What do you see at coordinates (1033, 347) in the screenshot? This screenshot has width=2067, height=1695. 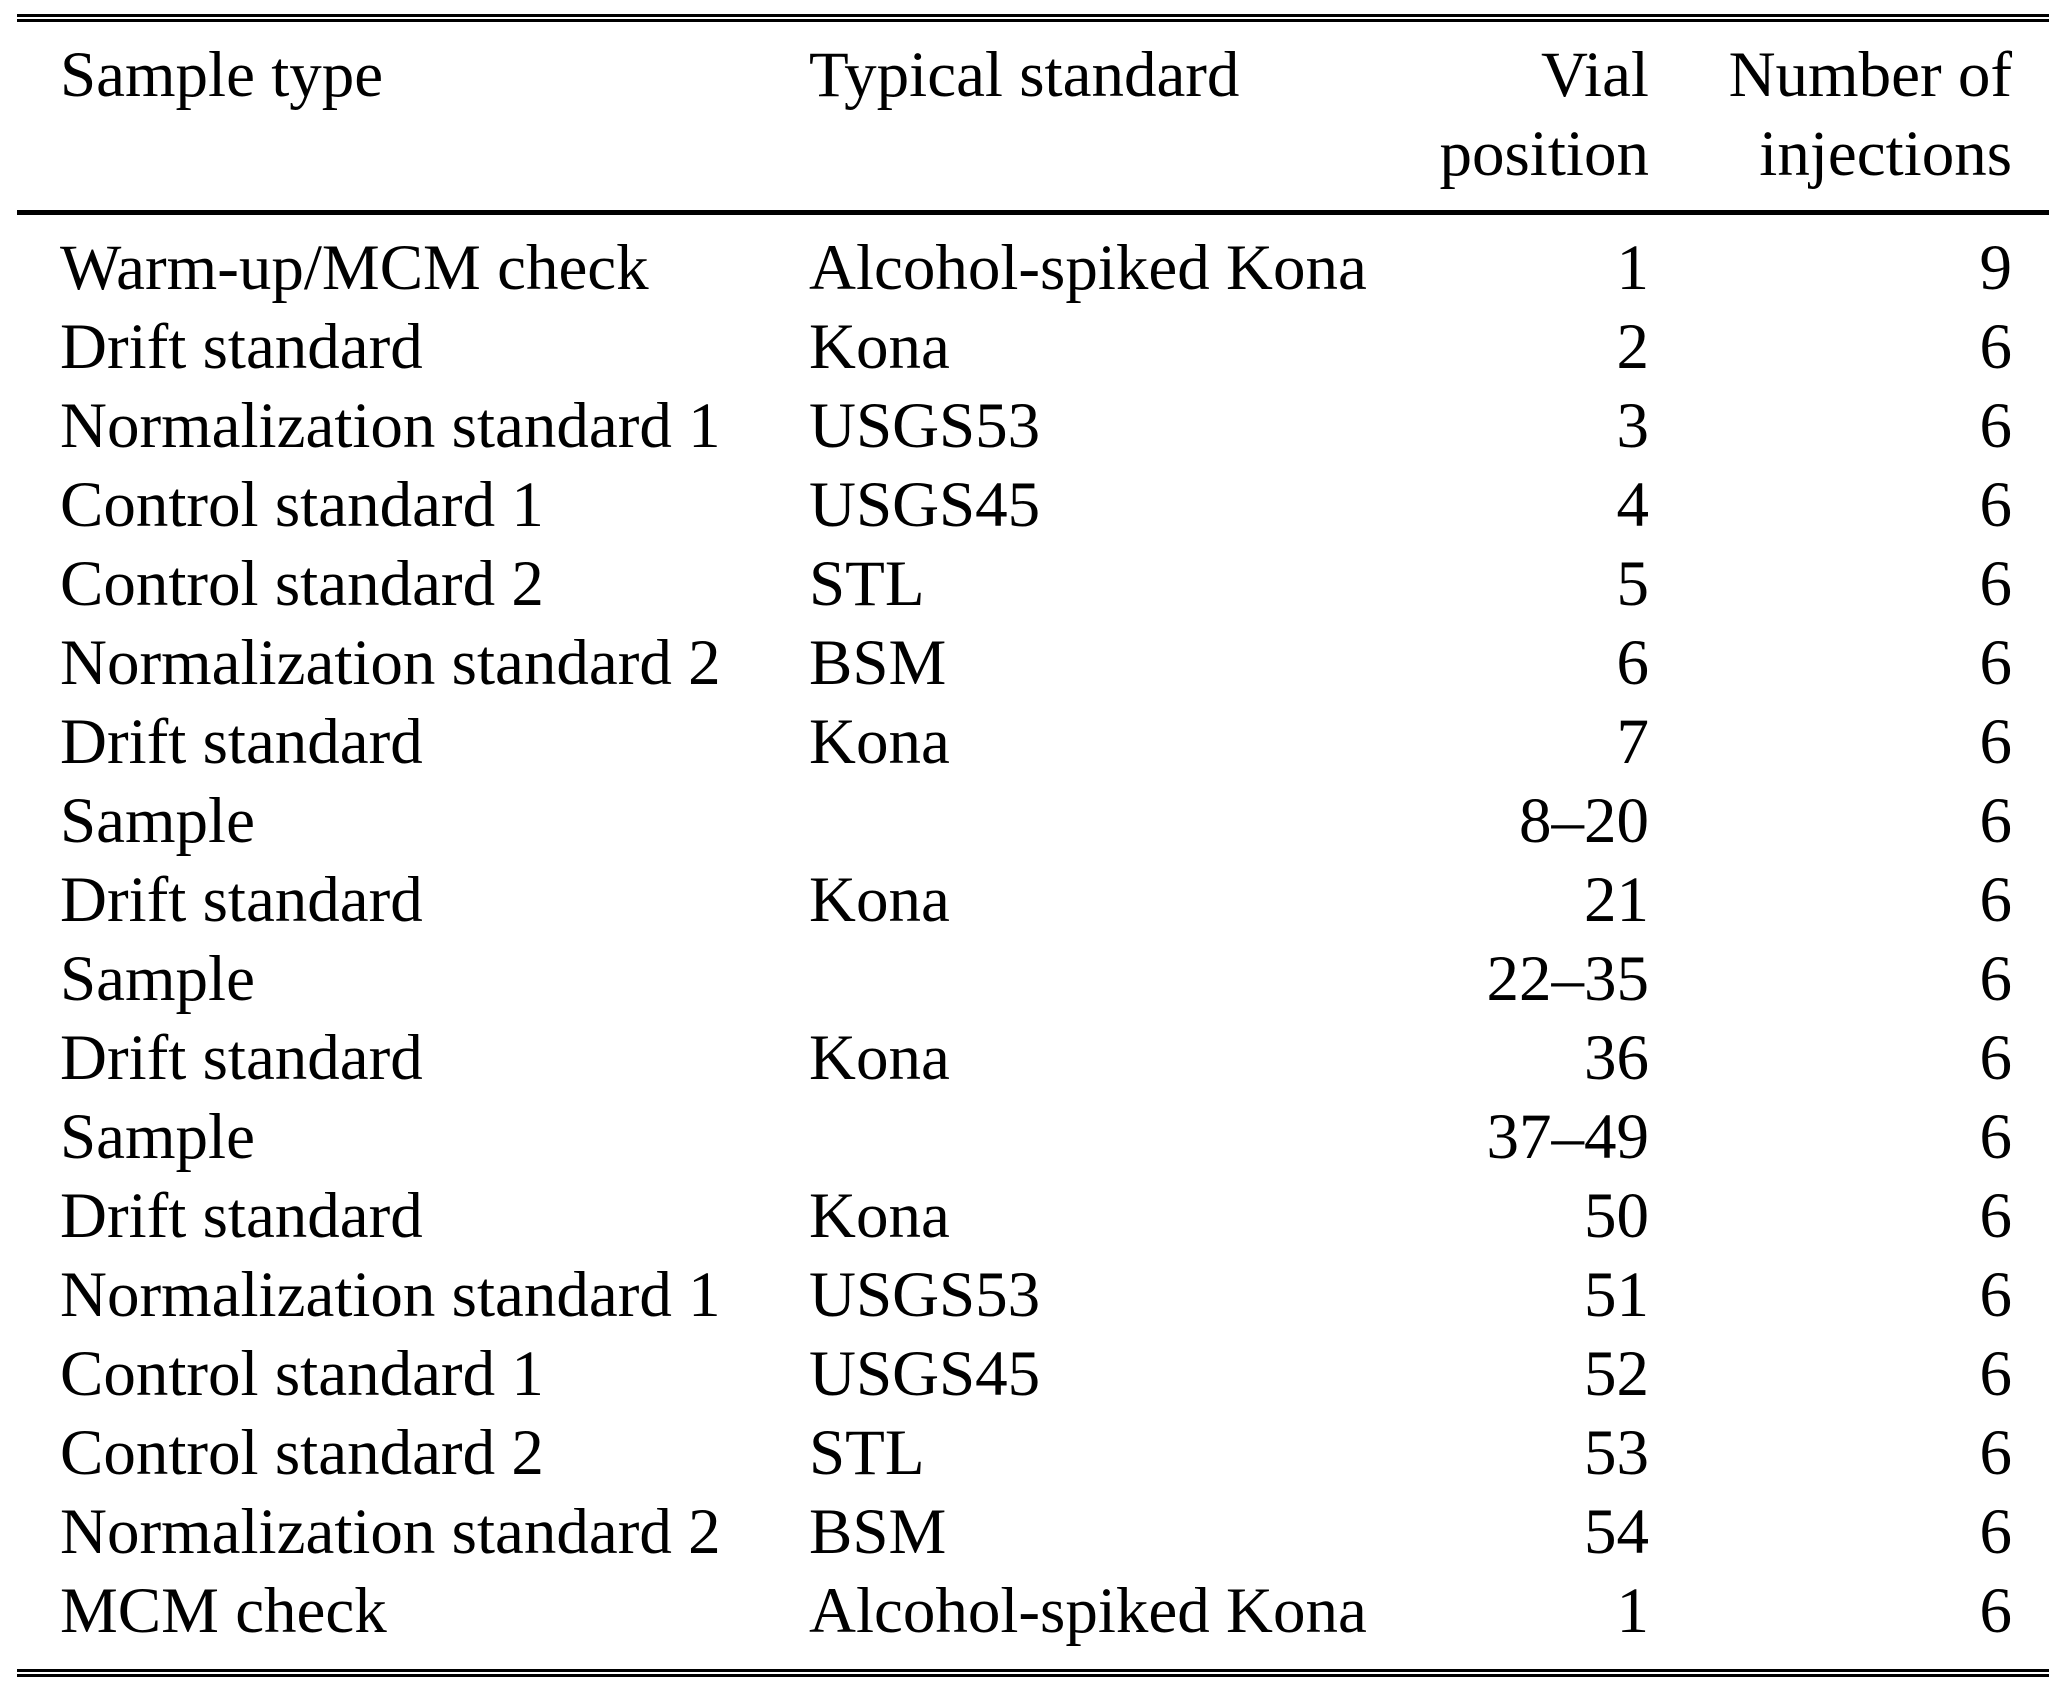 I see `table-row: Drift standard Kona 2 6` at bounding box center [1033, 347].